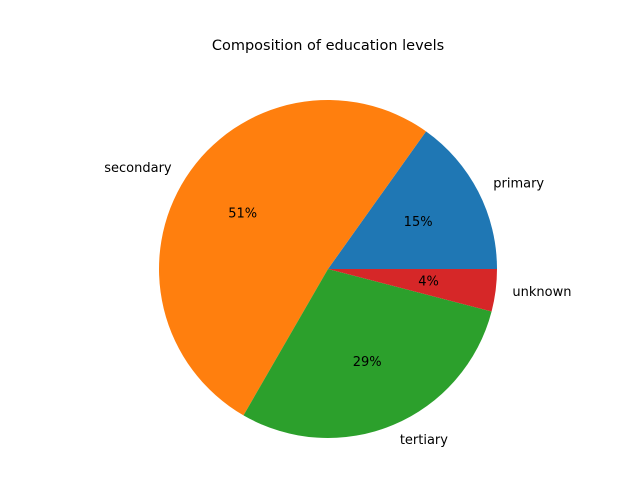  Describe the element at coordinates (412, 200) in the screenshot. I see `pie-slice-primary` at that location.